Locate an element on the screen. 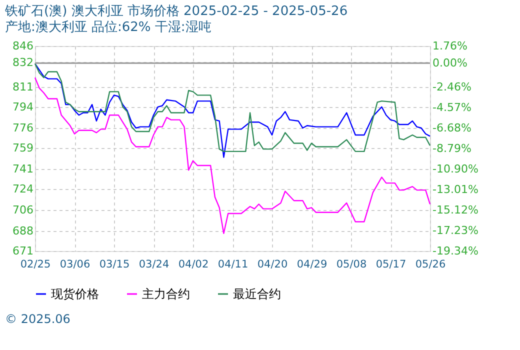 The width and height of the screenshot is (520, 350). y2-tick-label: -4.57% is located at coordinates (452, 107).